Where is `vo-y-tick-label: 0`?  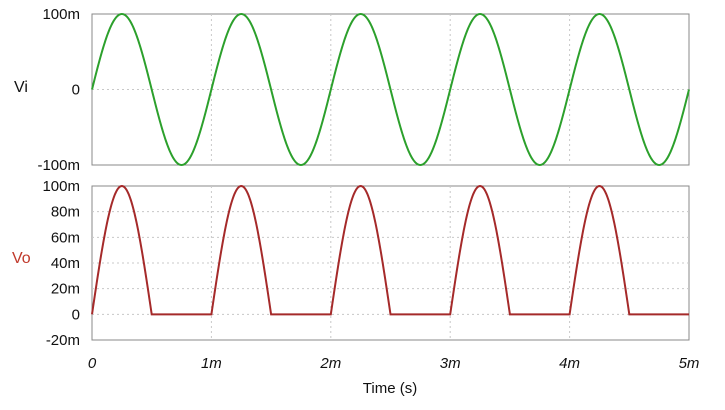 vo-y-tick-label: 0 is located at coordinates (76, 314).